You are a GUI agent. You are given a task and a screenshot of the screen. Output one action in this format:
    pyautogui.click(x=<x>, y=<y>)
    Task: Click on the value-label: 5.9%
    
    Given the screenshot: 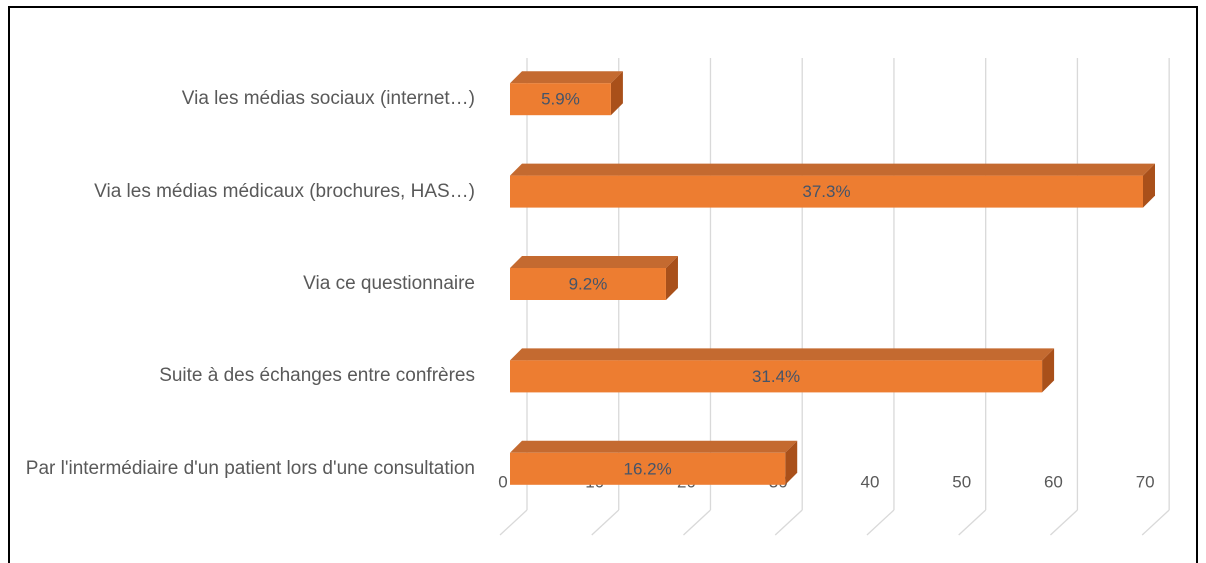 What is the action you would take?
    pyautogui.click(x=560, y=99)
    